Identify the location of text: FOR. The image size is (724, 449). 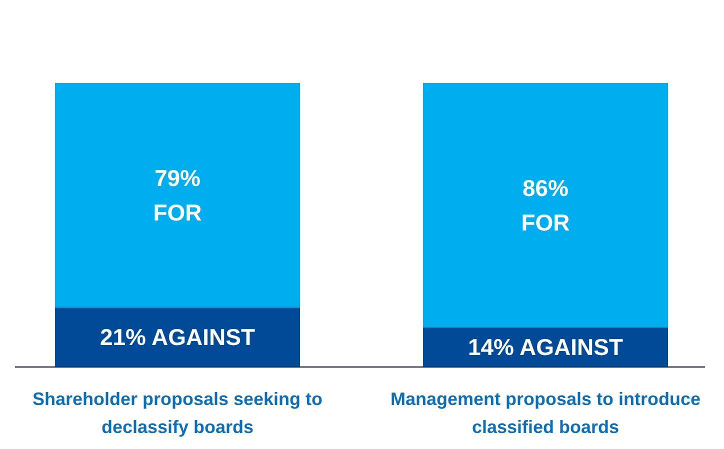
(545, 222).